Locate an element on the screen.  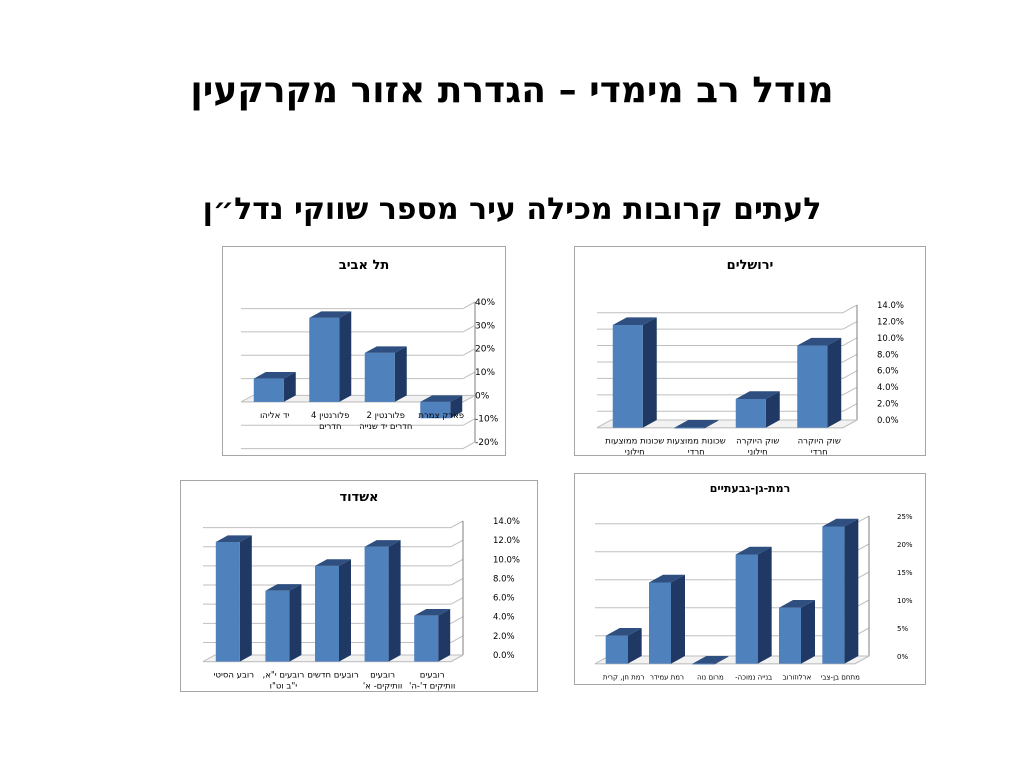
category-label: פלורנטין 2 חדרים יד שנייה is located at coordinates (385, 421).